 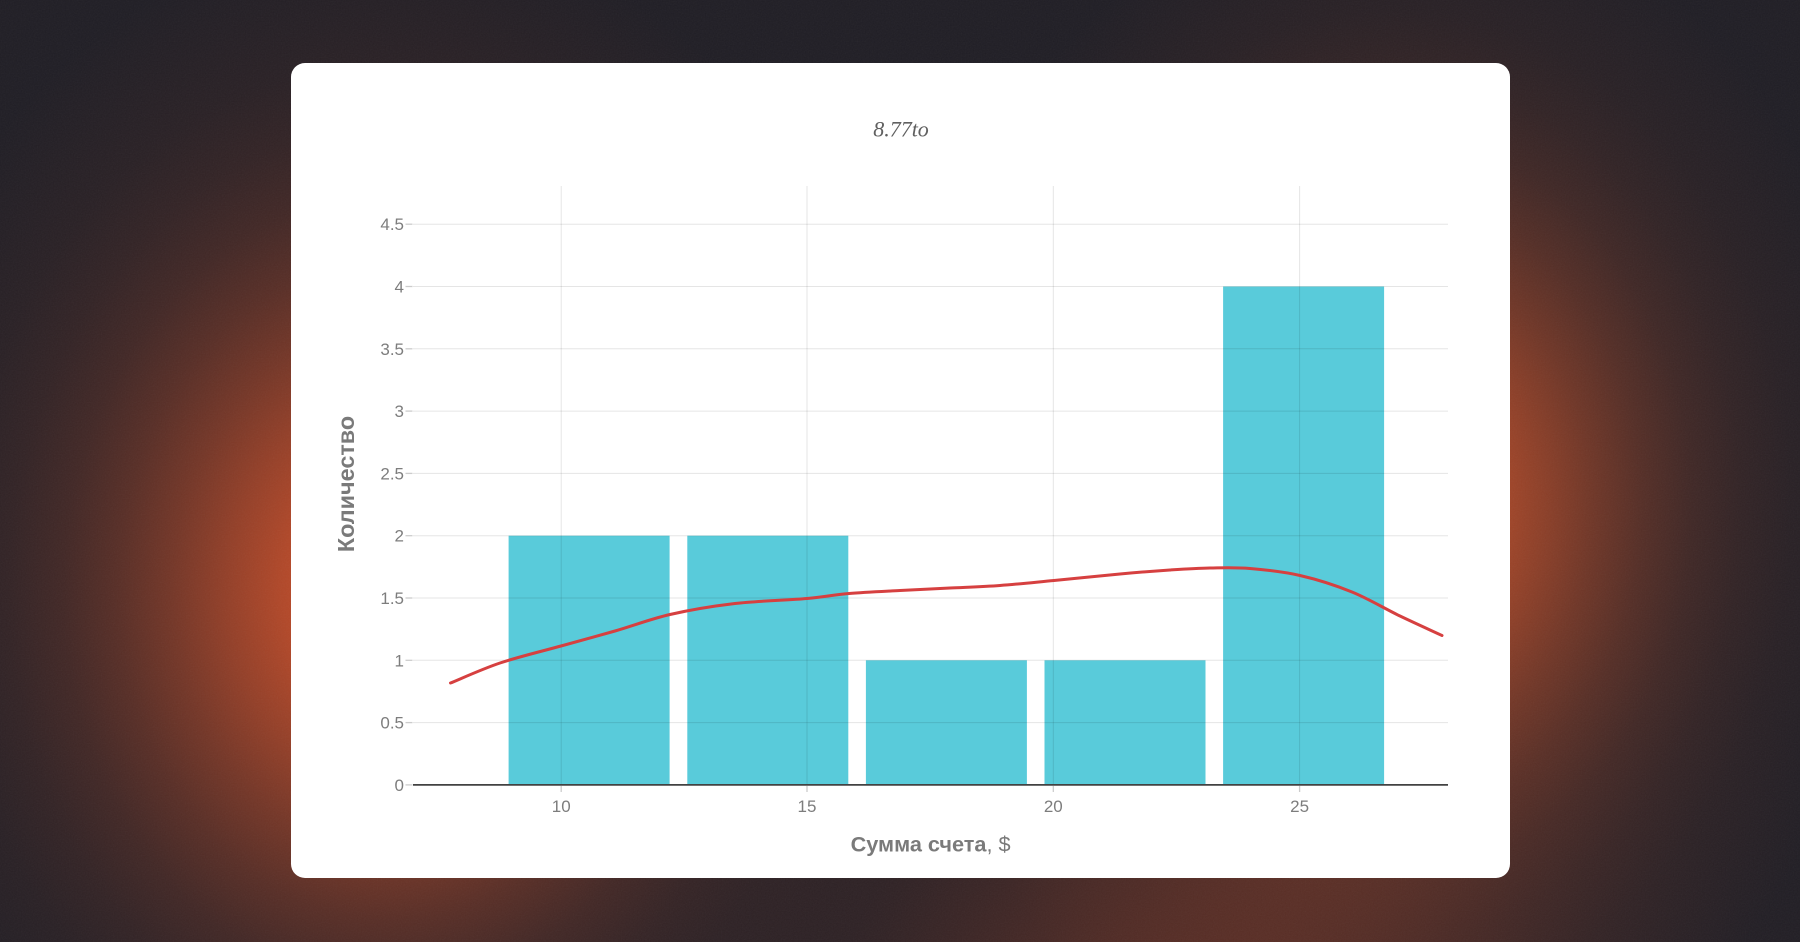 I want to click on svg-text: 2.5, so click(x=392, y=473).